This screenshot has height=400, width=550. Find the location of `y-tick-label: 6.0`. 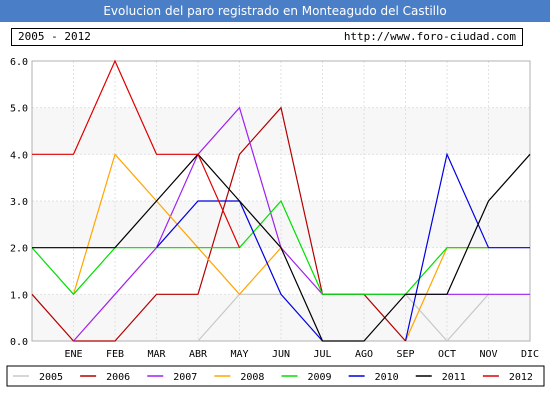

y-tick-label: 6.0 is located at coordinates (19, 62).